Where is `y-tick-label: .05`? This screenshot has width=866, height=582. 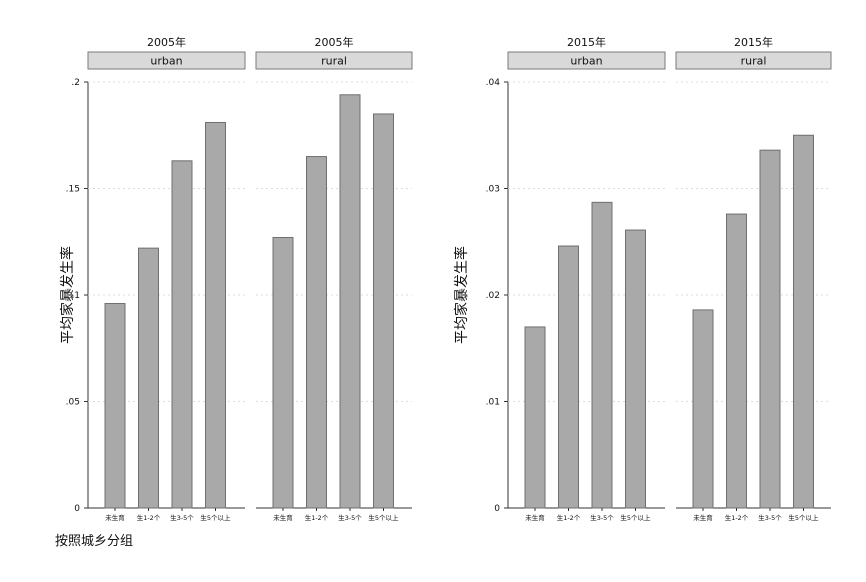
y-tick-label: .05 is located at coordinates (73, 403).